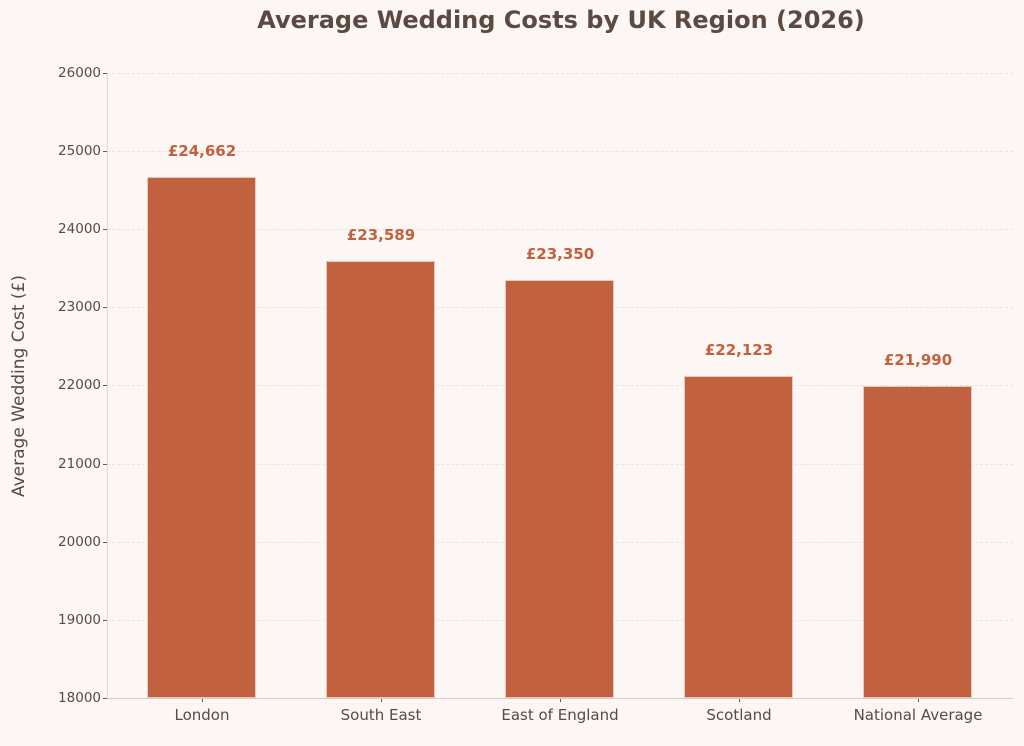 The width and height of the screenshot is (1024, 746). I want to click on y-axis-line, so click(107, 386).